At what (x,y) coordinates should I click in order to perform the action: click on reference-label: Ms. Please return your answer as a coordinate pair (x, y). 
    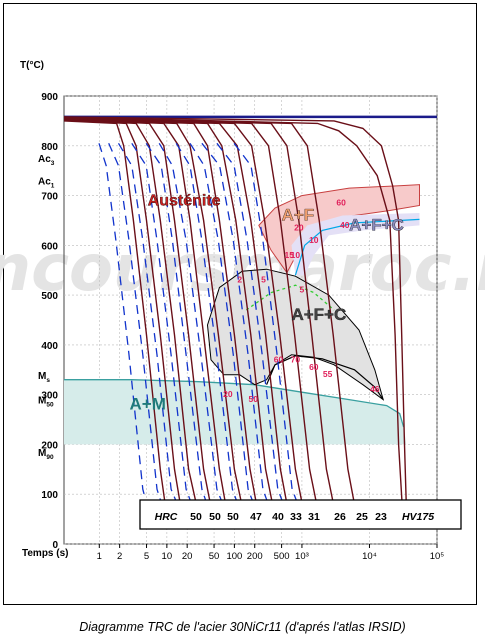
    Looking at the image, I should click on (44, 377).